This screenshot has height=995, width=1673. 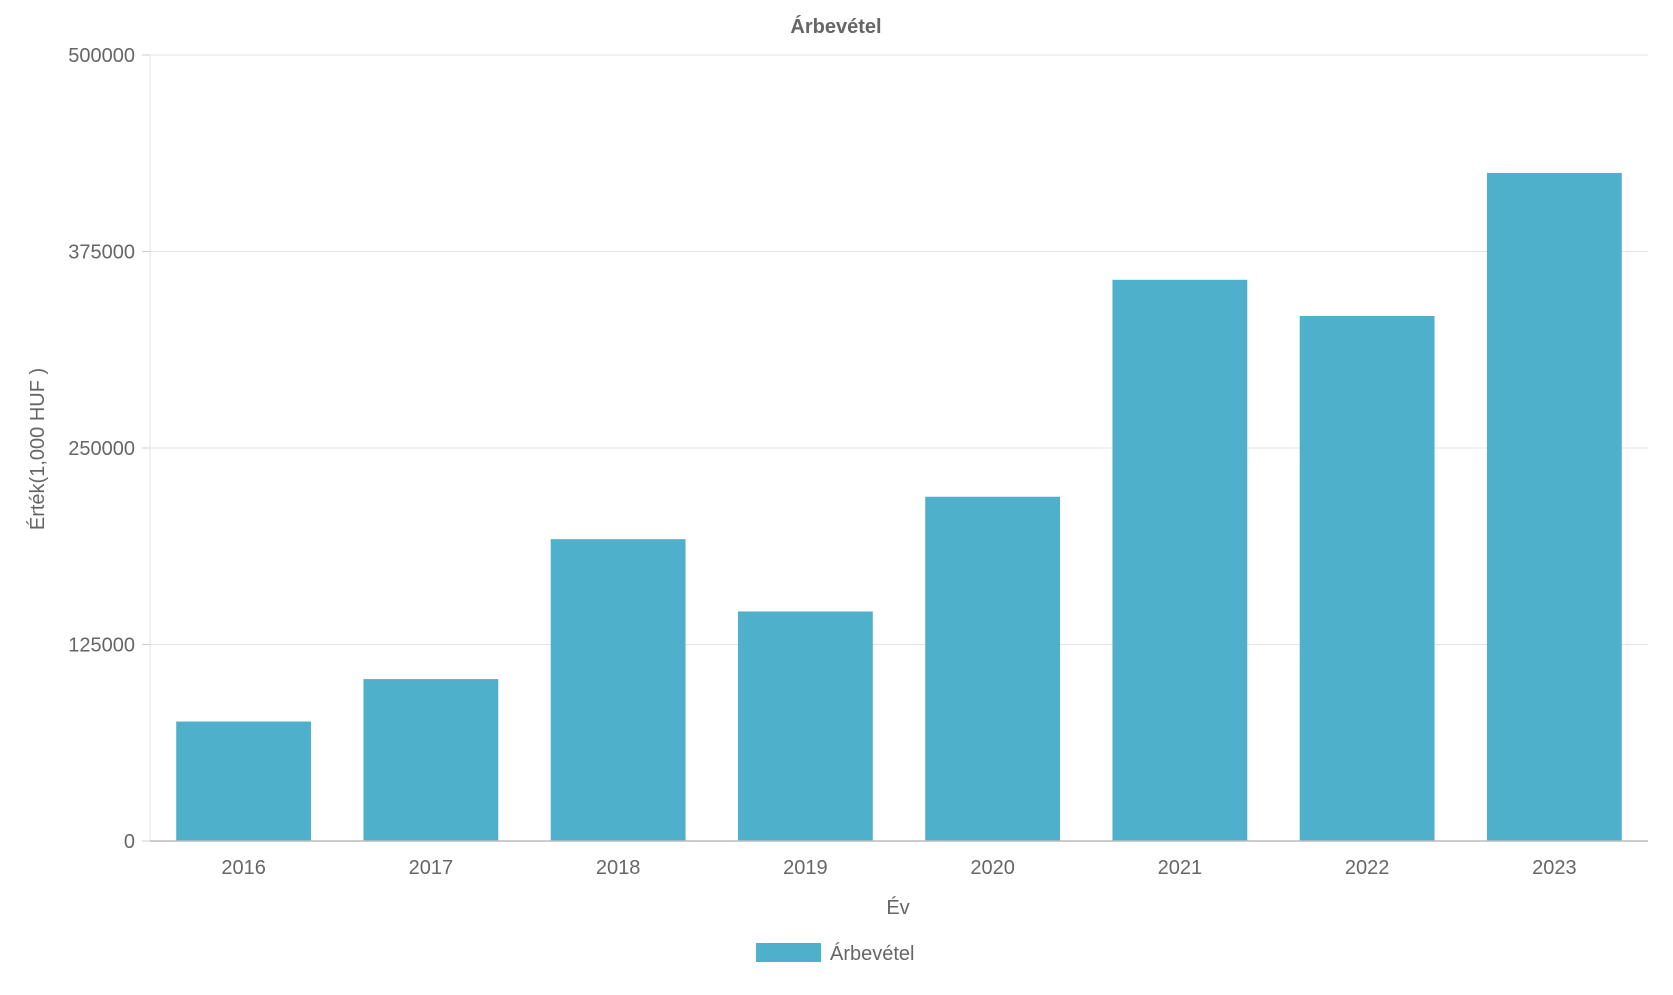 I want to click on y-tick-label: 0, so click(x=129, y=842).